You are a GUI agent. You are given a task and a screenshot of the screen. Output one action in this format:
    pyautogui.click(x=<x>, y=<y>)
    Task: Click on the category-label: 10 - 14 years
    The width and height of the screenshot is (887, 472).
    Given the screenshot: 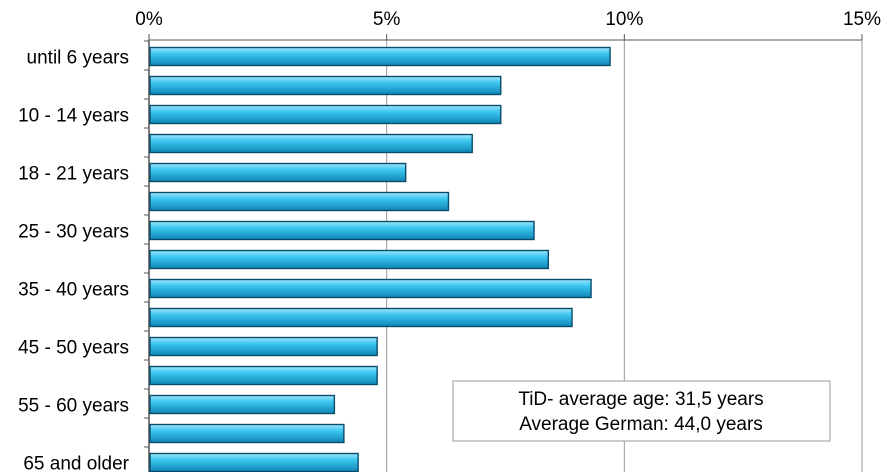 What is the action you would take?
    pyautogui.click(x=73, y=116)
    